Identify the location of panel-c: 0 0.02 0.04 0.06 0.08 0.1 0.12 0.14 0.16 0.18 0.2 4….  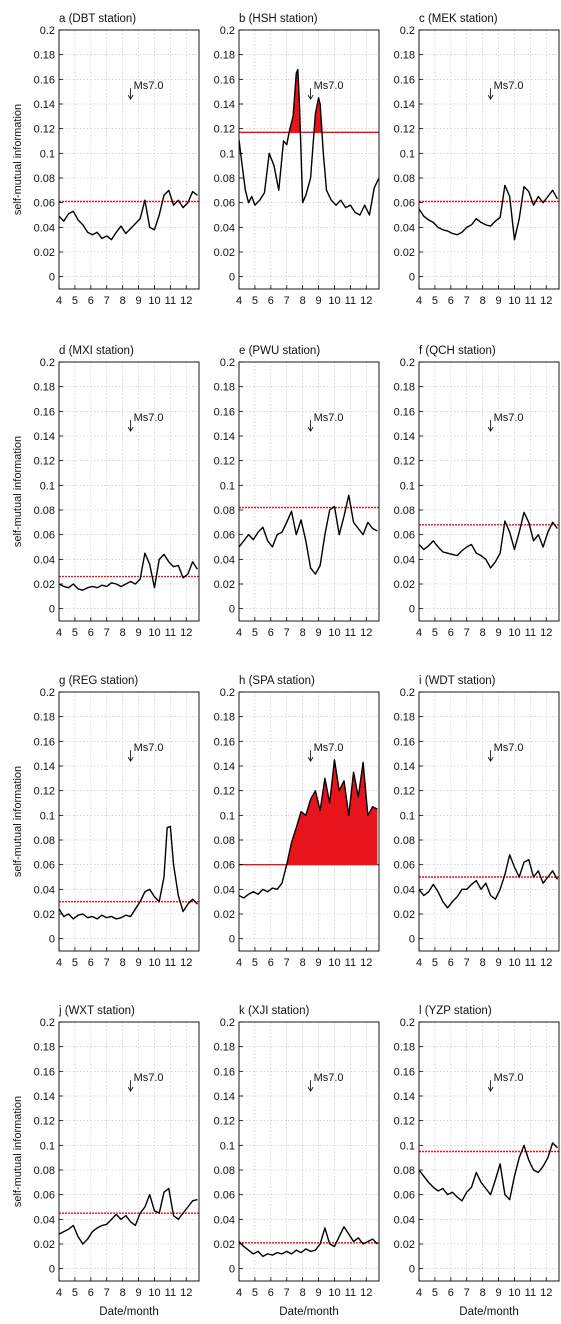
(477, 160).